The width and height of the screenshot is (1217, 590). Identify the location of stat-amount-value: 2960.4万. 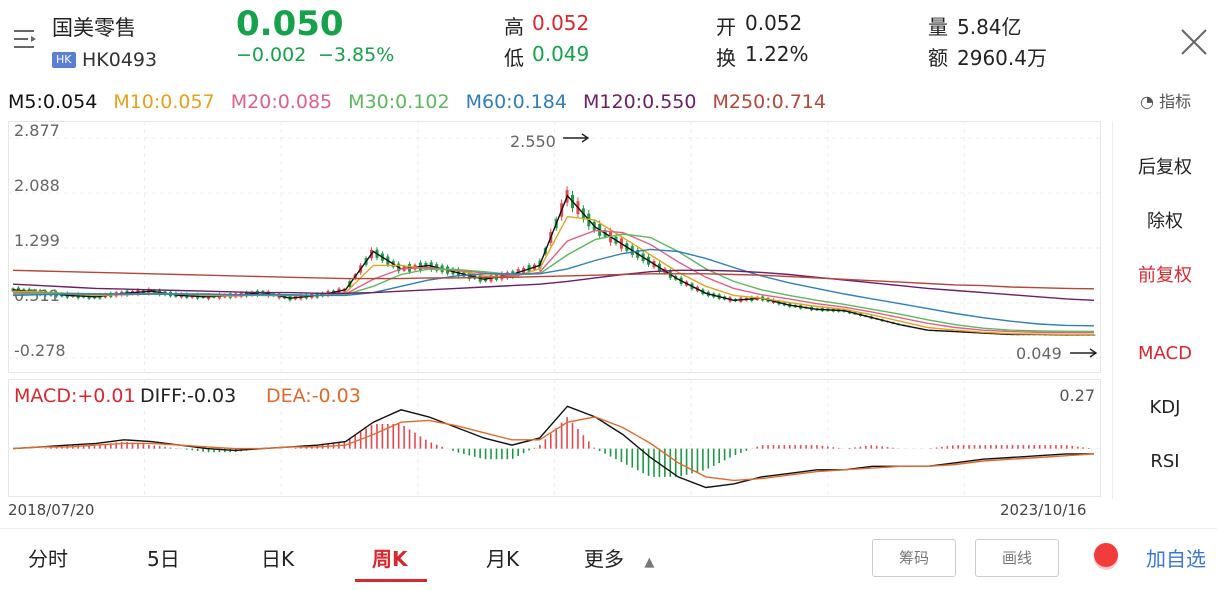
(1002, 58).